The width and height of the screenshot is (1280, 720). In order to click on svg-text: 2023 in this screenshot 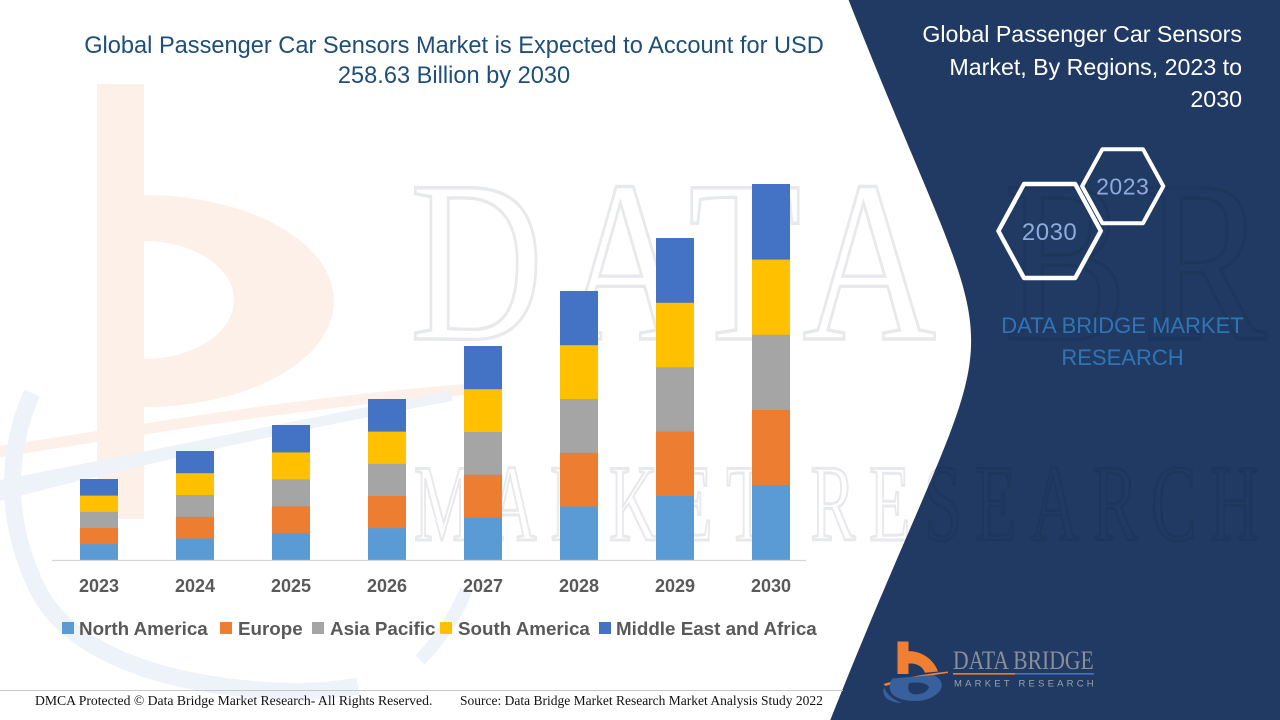, I will do `click(1122, 187)`.